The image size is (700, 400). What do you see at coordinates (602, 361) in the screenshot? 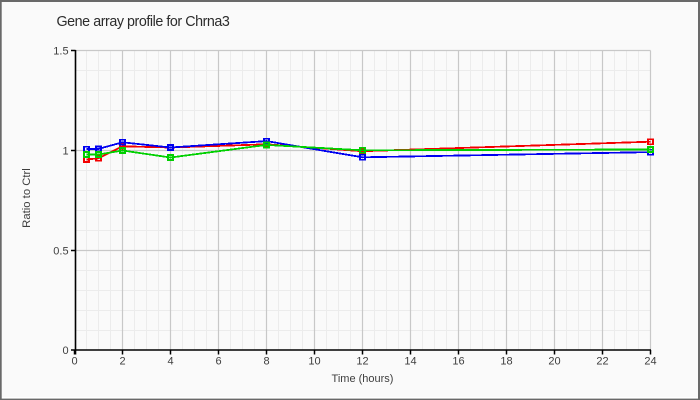
I see `svg-text: 22` at bounding box center [602, 361].